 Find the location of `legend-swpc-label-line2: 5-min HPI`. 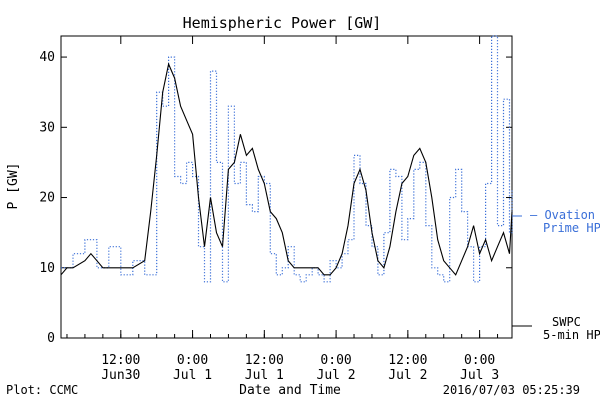

legend-swpc-label-line2: 5-min HPI is located at coordinates (571, 335).